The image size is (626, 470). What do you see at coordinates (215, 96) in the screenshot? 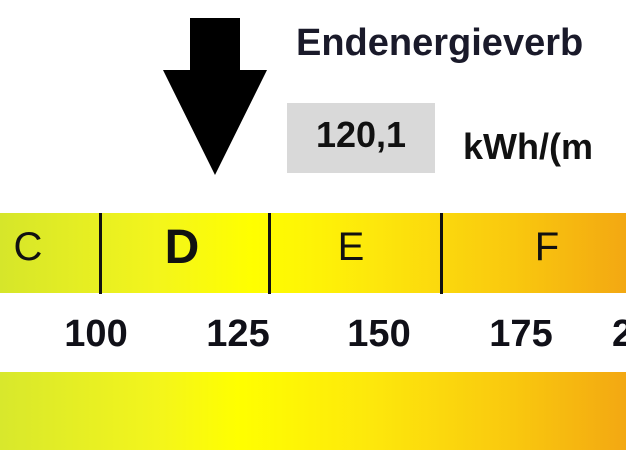
I see `down-arrow-icon` at bounding box center [215, 96].